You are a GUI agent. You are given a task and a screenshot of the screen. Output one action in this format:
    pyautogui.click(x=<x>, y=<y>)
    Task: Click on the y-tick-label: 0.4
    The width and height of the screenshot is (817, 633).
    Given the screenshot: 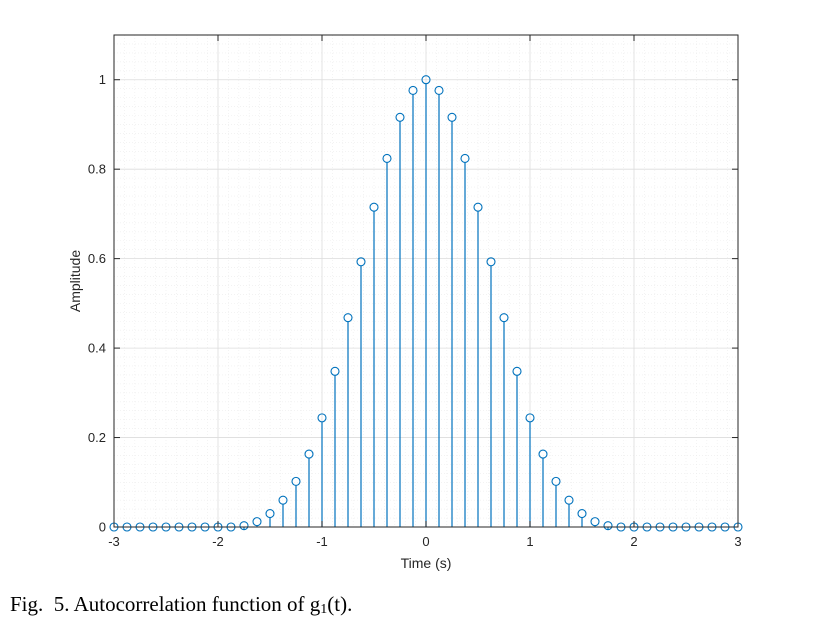 What is the action you would take?
    pyautogui.click(x=97, y=348)
    